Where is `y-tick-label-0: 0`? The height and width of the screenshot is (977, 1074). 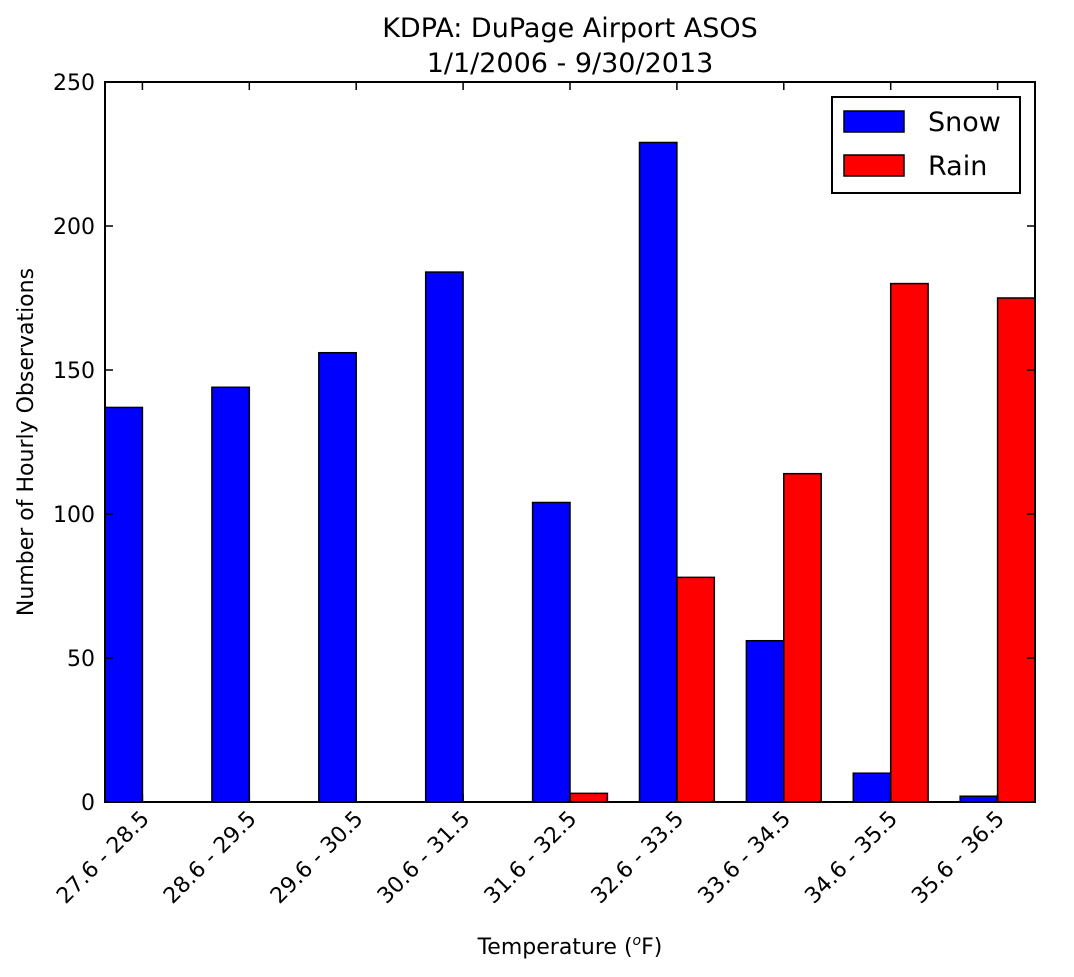
y-tick-label-0: 0 is located at coordinates (88, 803).